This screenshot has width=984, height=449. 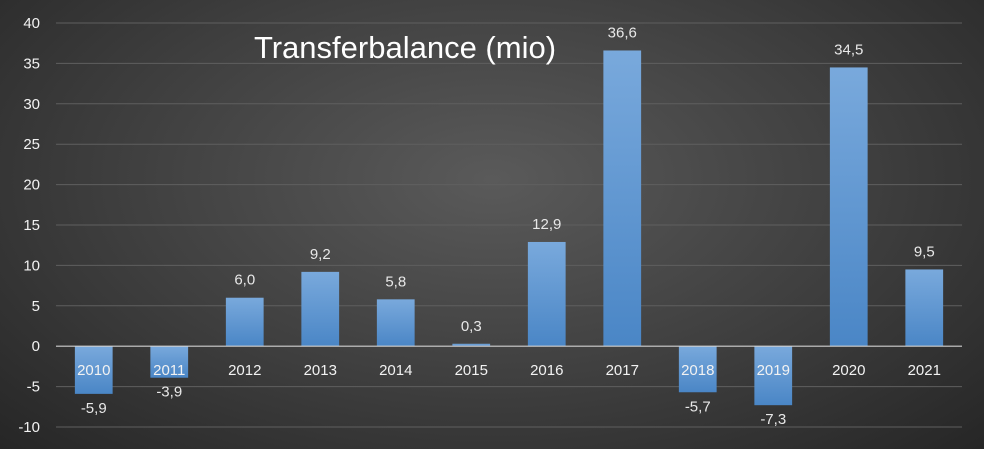 What do you see at coordinates (29, 427) in the screenshot?
I see `y-tick-label: -10` at bounding box center [29, 427].